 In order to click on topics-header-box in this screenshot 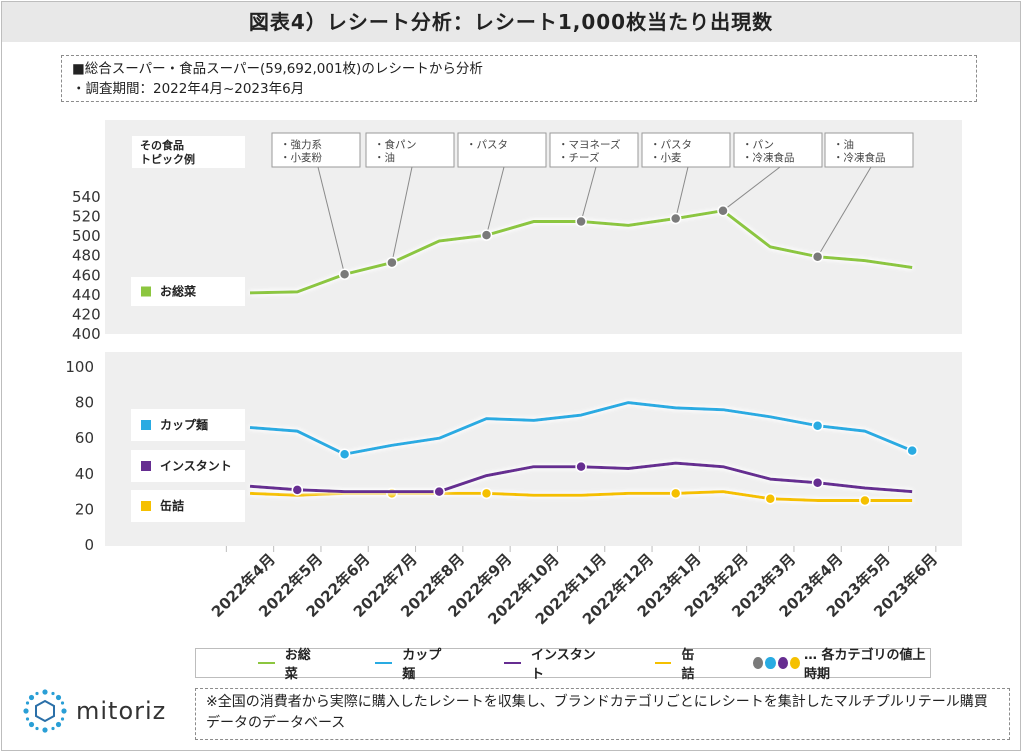, I will do `click(188, 152)`.